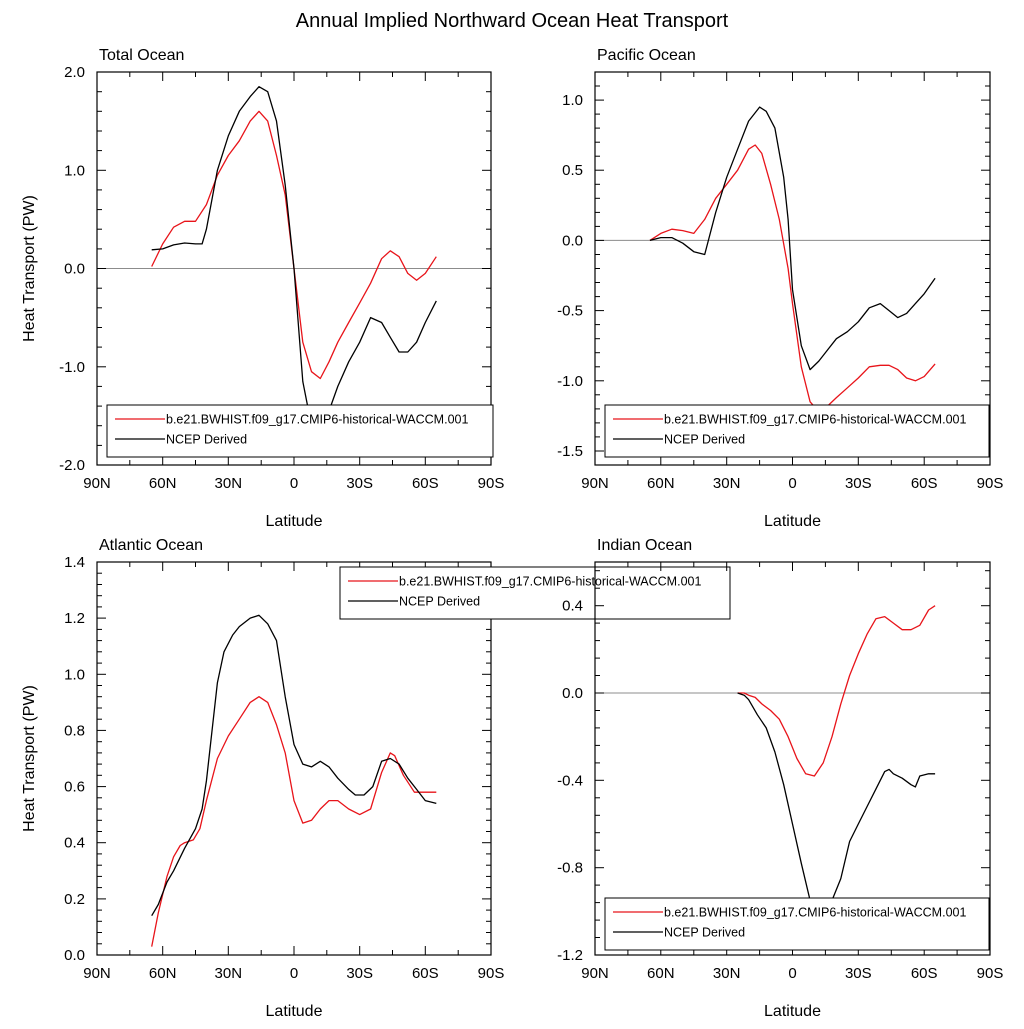 Image resolution: width=1024 pixels, height=1029 pixels. I want to click on y-tick-label: 2.0, so click(74, 72).